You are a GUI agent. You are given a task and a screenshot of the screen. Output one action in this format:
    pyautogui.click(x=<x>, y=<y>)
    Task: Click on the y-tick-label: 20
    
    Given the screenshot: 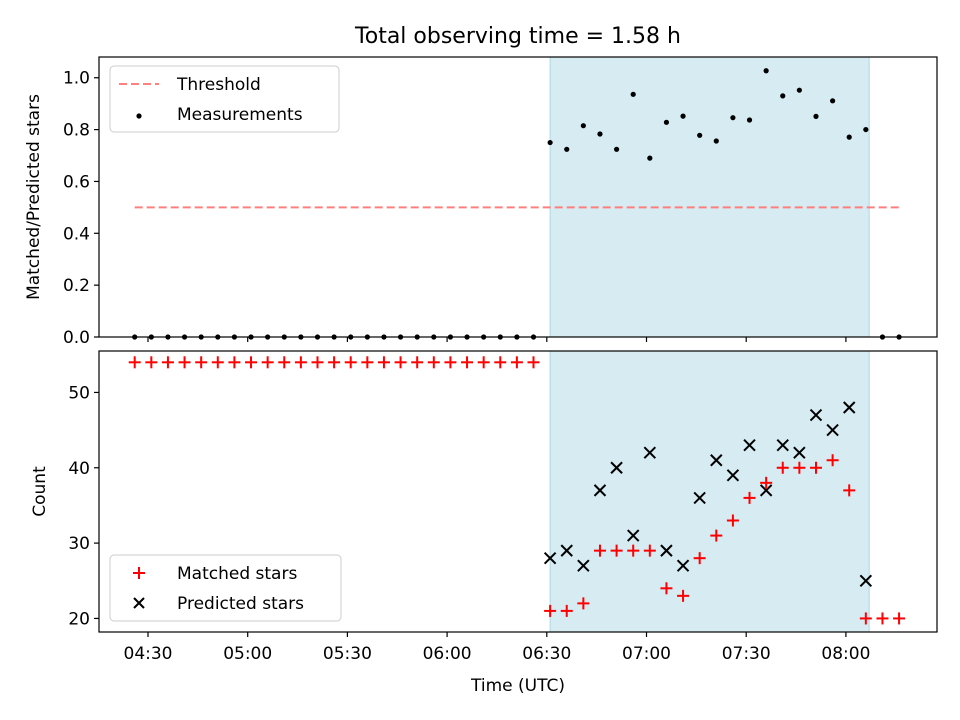 What is the action you would take?
    pyautogui.click(x=79, y=619)
    